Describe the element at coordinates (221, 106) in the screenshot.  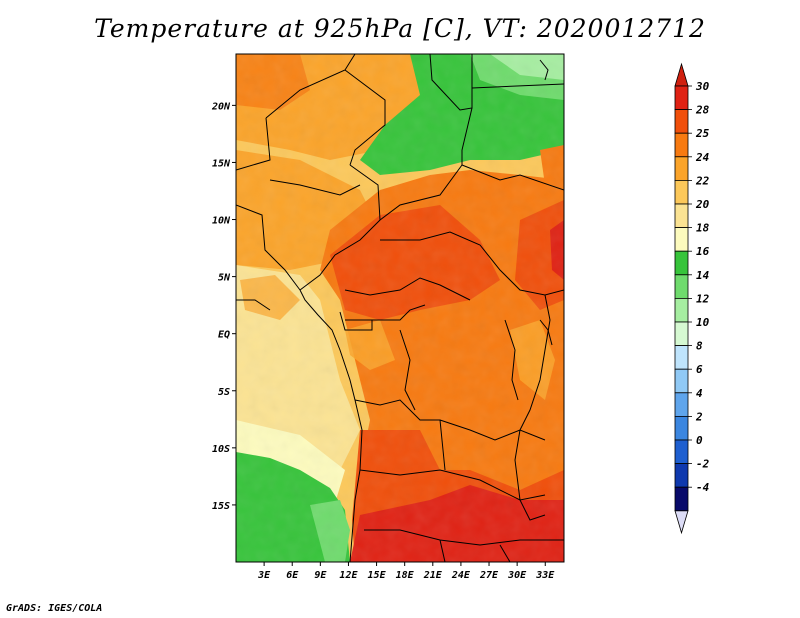
I see `lat-tick-label: 20N` at that location.